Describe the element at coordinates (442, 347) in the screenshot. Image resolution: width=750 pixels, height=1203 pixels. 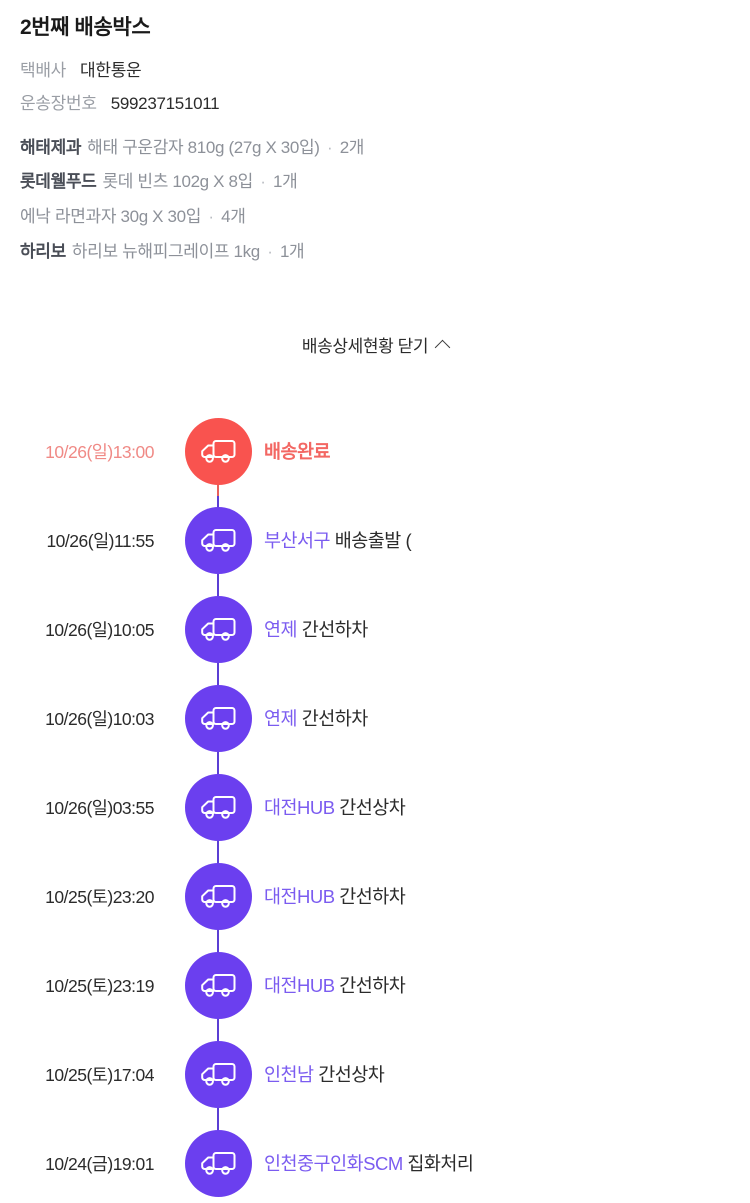
I see `chevron-up-icon` at that location.